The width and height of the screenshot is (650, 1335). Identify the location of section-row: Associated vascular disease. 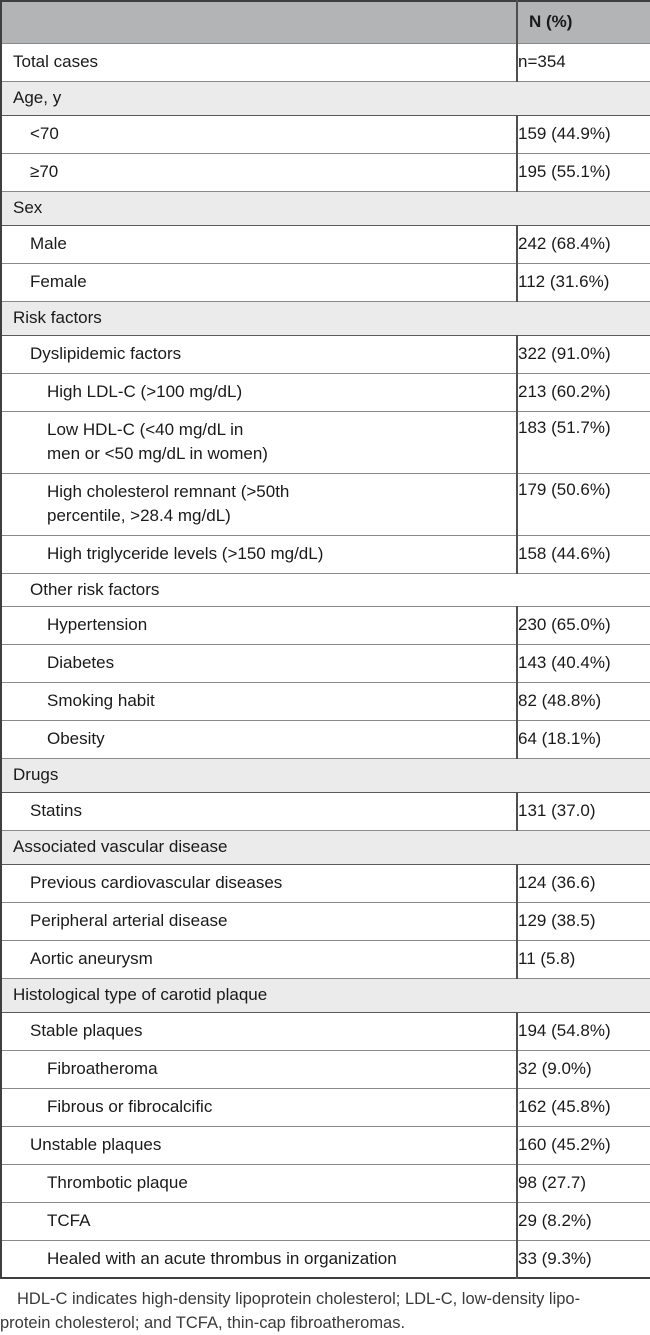
(325, 847).